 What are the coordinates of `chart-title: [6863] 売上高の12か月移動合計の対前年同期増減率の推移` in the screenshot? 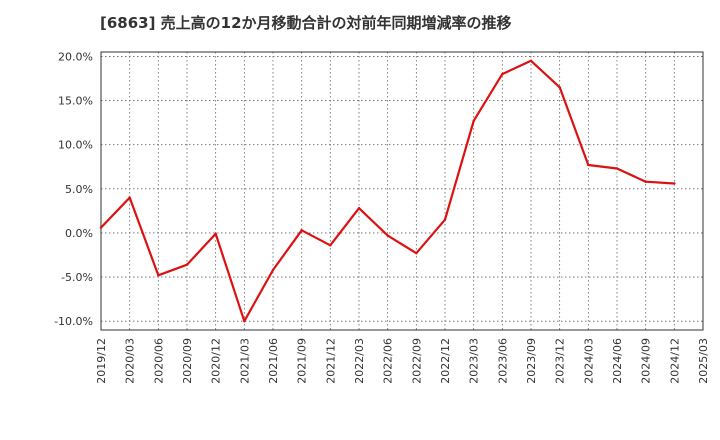 It's located at (306, 23).